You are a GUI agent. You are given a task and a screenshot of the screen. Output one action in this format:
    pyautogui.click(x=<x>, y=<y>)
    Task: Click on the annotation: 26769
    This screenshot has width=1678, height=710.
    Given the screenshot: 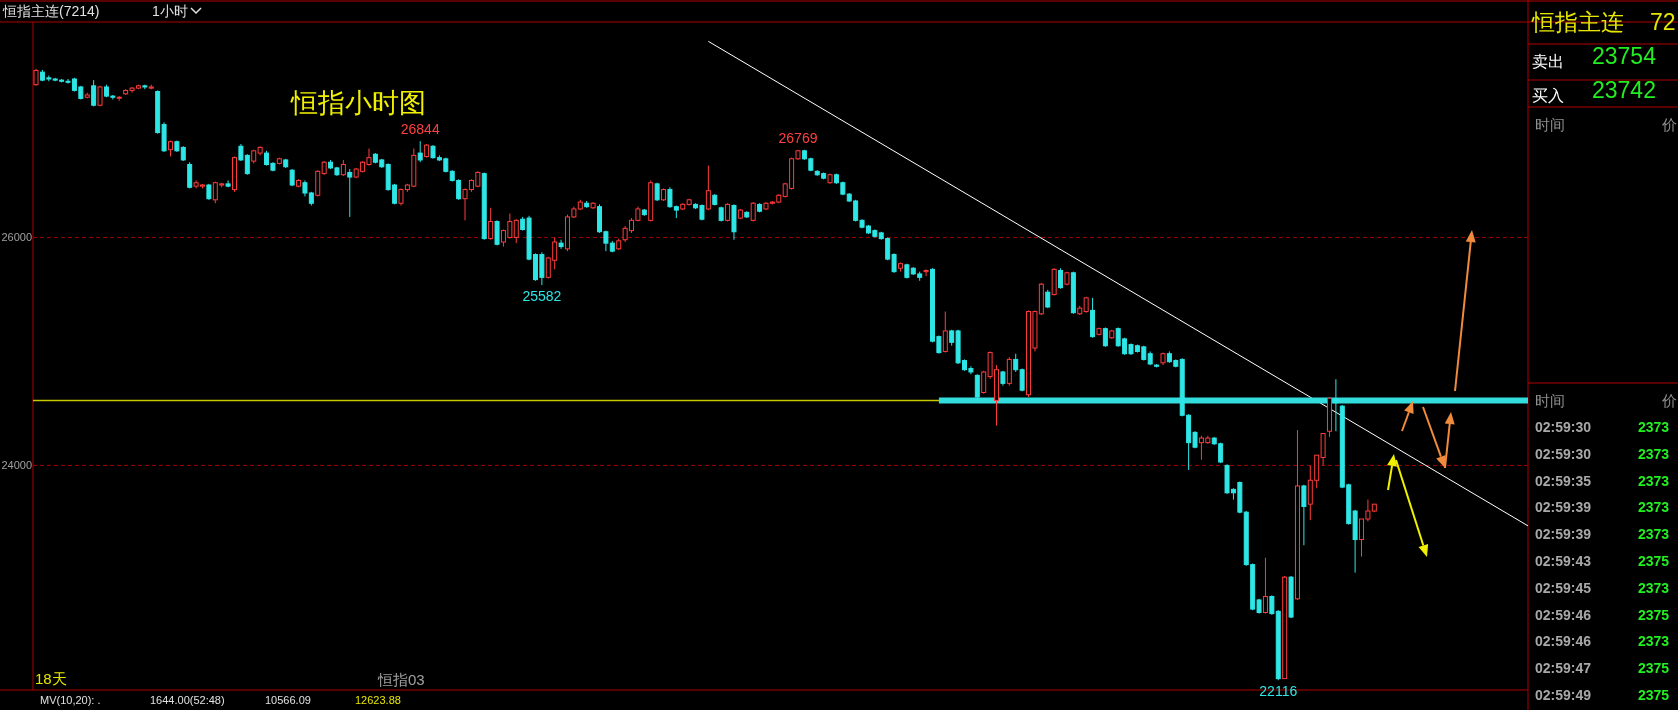 What is the action you would take?
    pyautogui.click(x=798, y=137)
    